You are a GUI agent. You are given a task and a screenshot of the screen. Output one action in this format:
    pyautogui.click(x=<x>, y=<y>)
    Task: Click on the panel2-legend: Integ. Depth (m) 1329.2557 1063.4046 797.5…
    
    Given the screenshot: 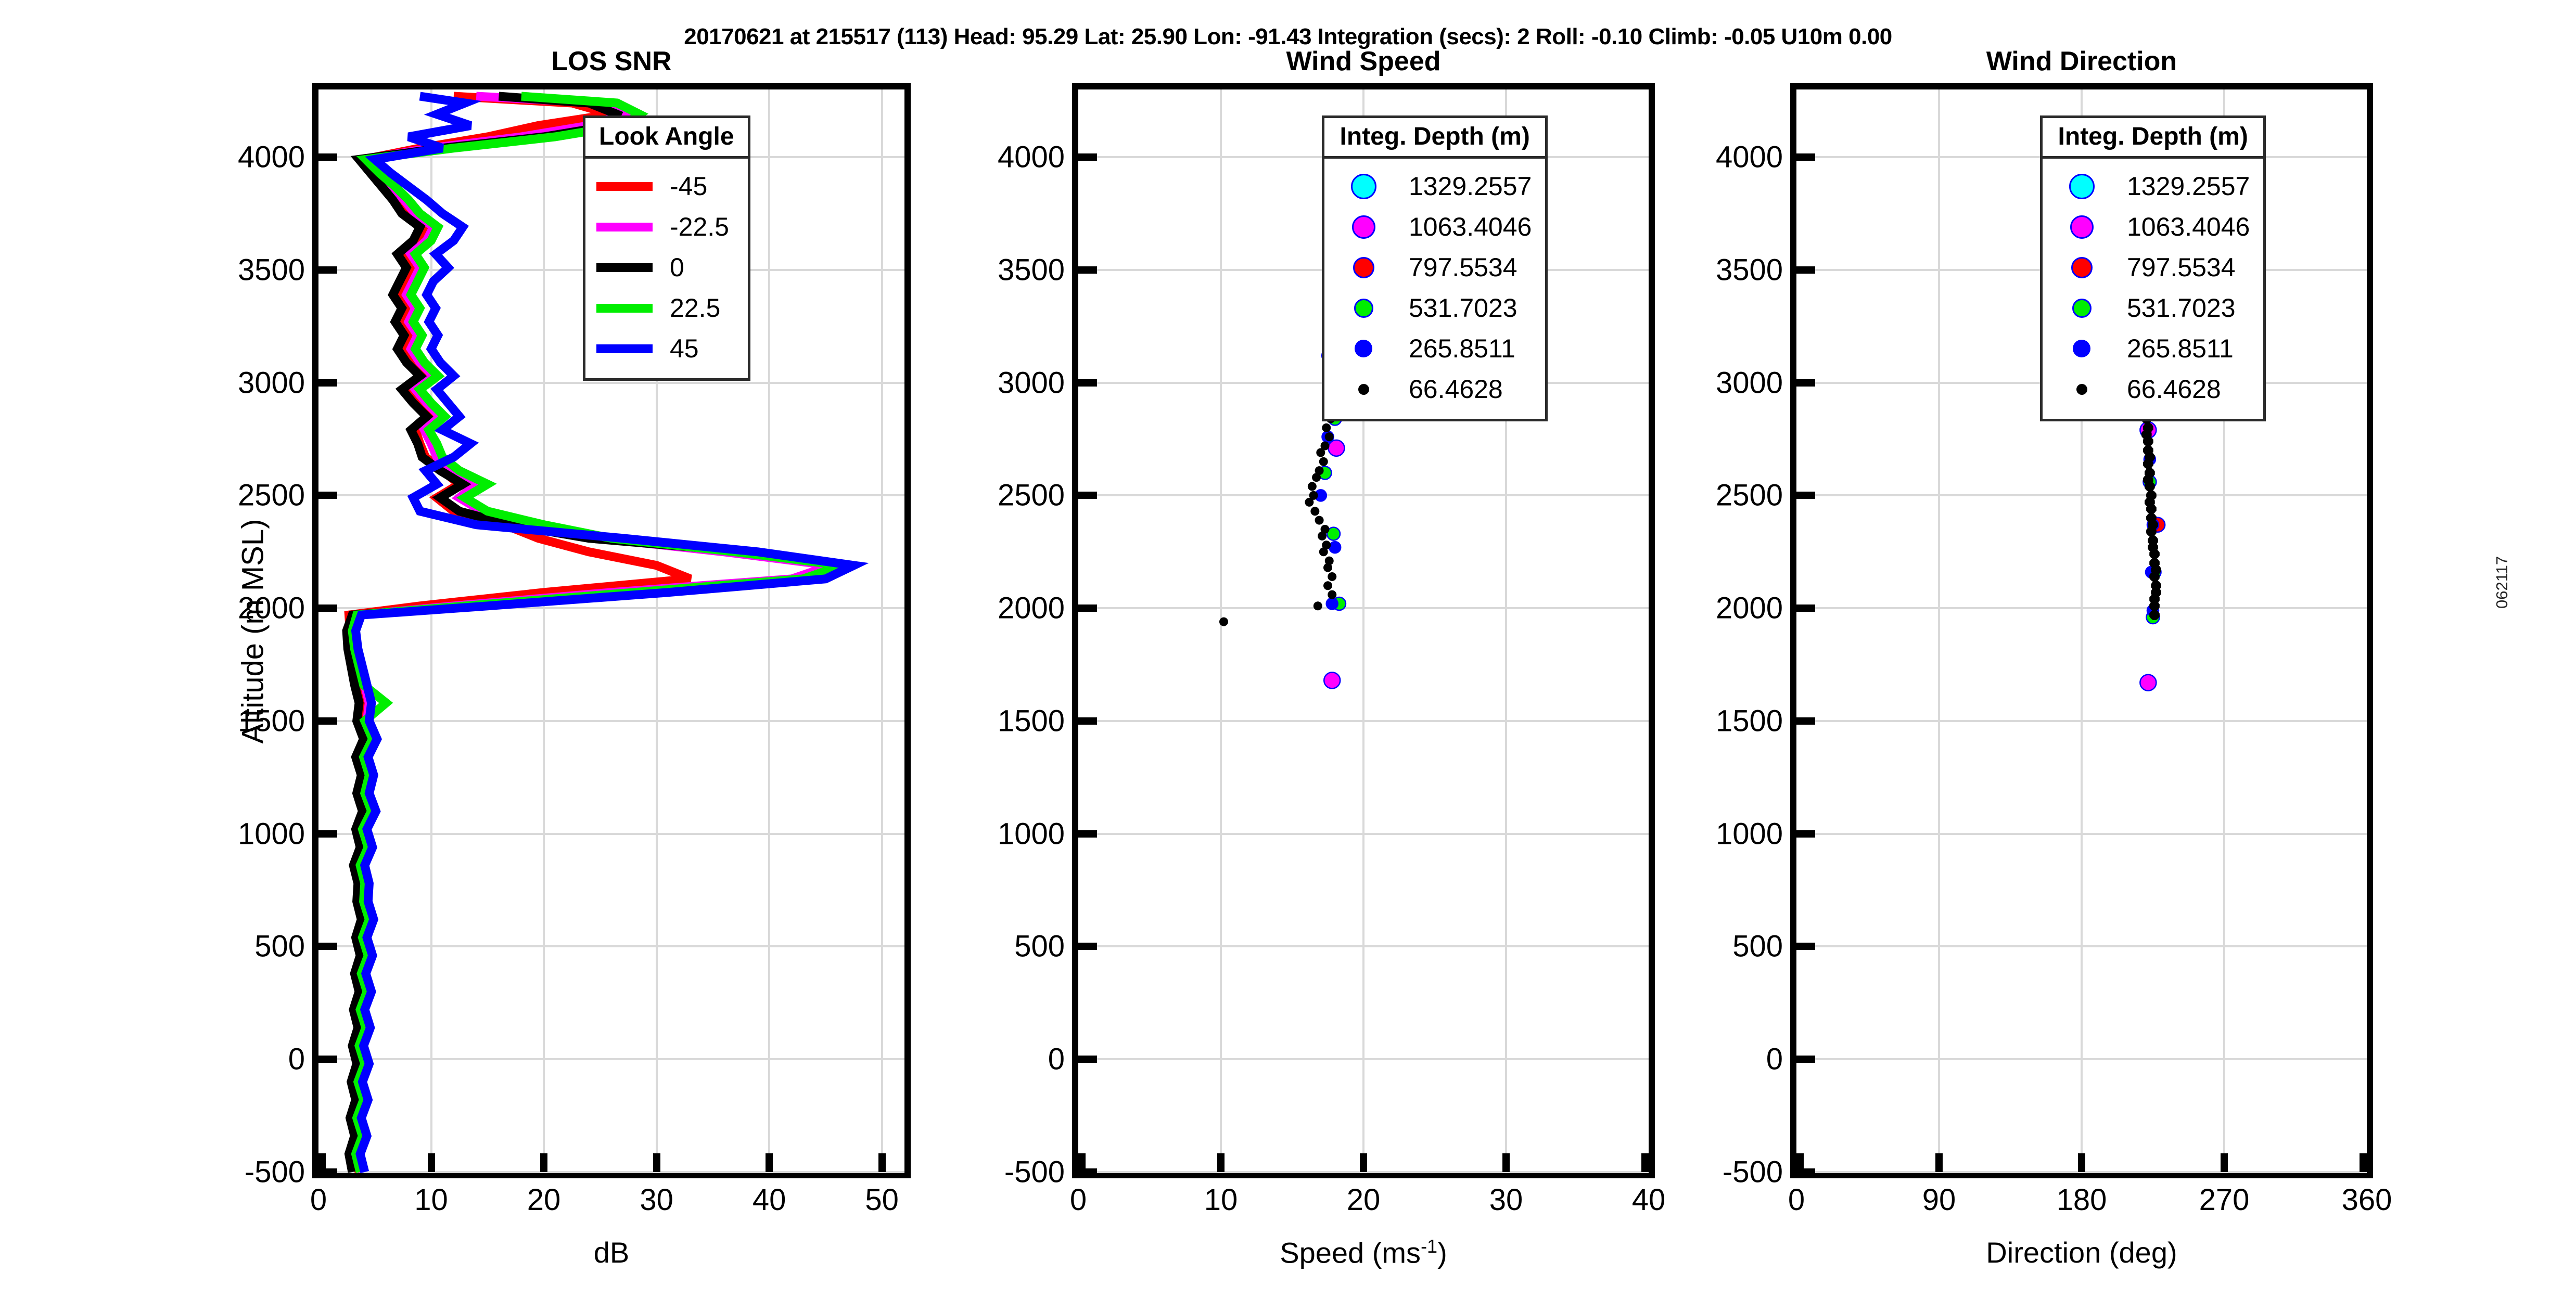 What is the action you would take?
    pyautogui.click(x=1435, y=268)
    